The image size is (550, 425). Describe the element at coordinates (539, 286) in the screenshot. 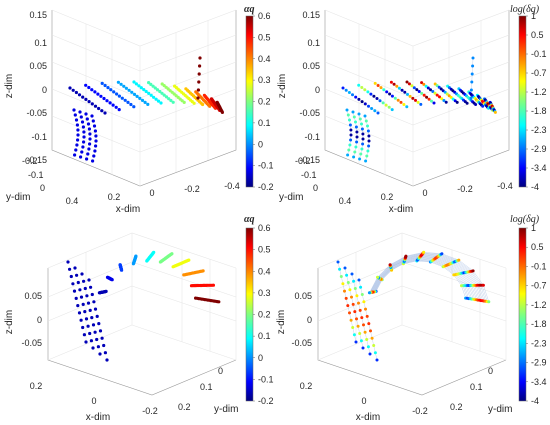

I see `colorbar-tick-label: -0.7` at that location.